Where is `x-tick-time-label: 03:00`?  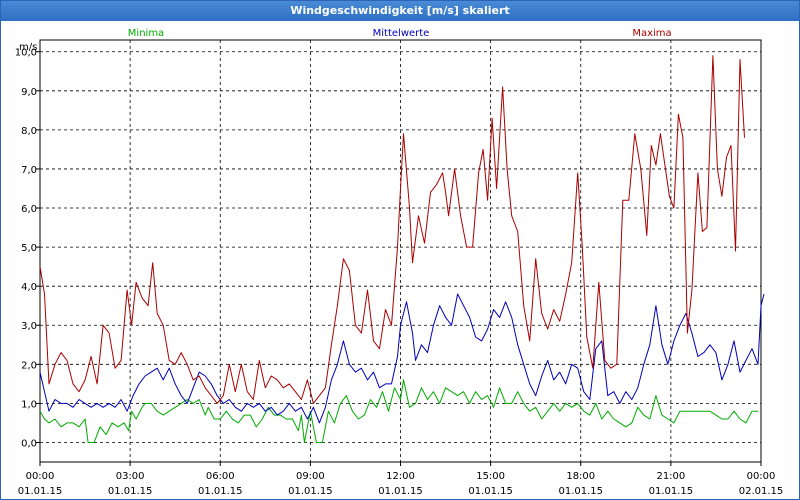 x-tick-time-label: 03:00 is located at coordinates (130, 476).